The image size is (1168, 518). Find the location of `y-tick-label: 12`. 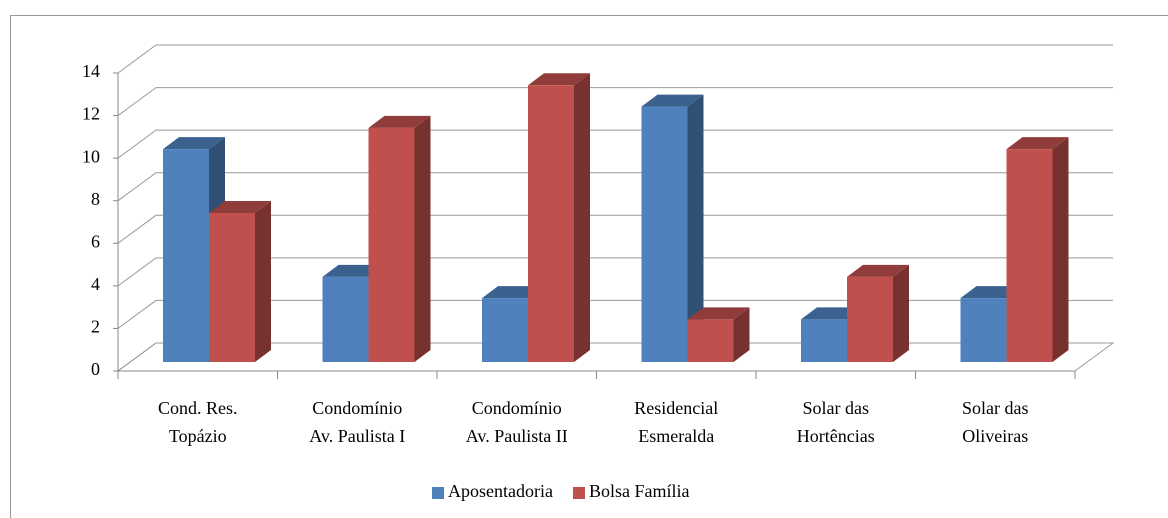

y-tick-label: 12 is located at coordinates (91, 114).